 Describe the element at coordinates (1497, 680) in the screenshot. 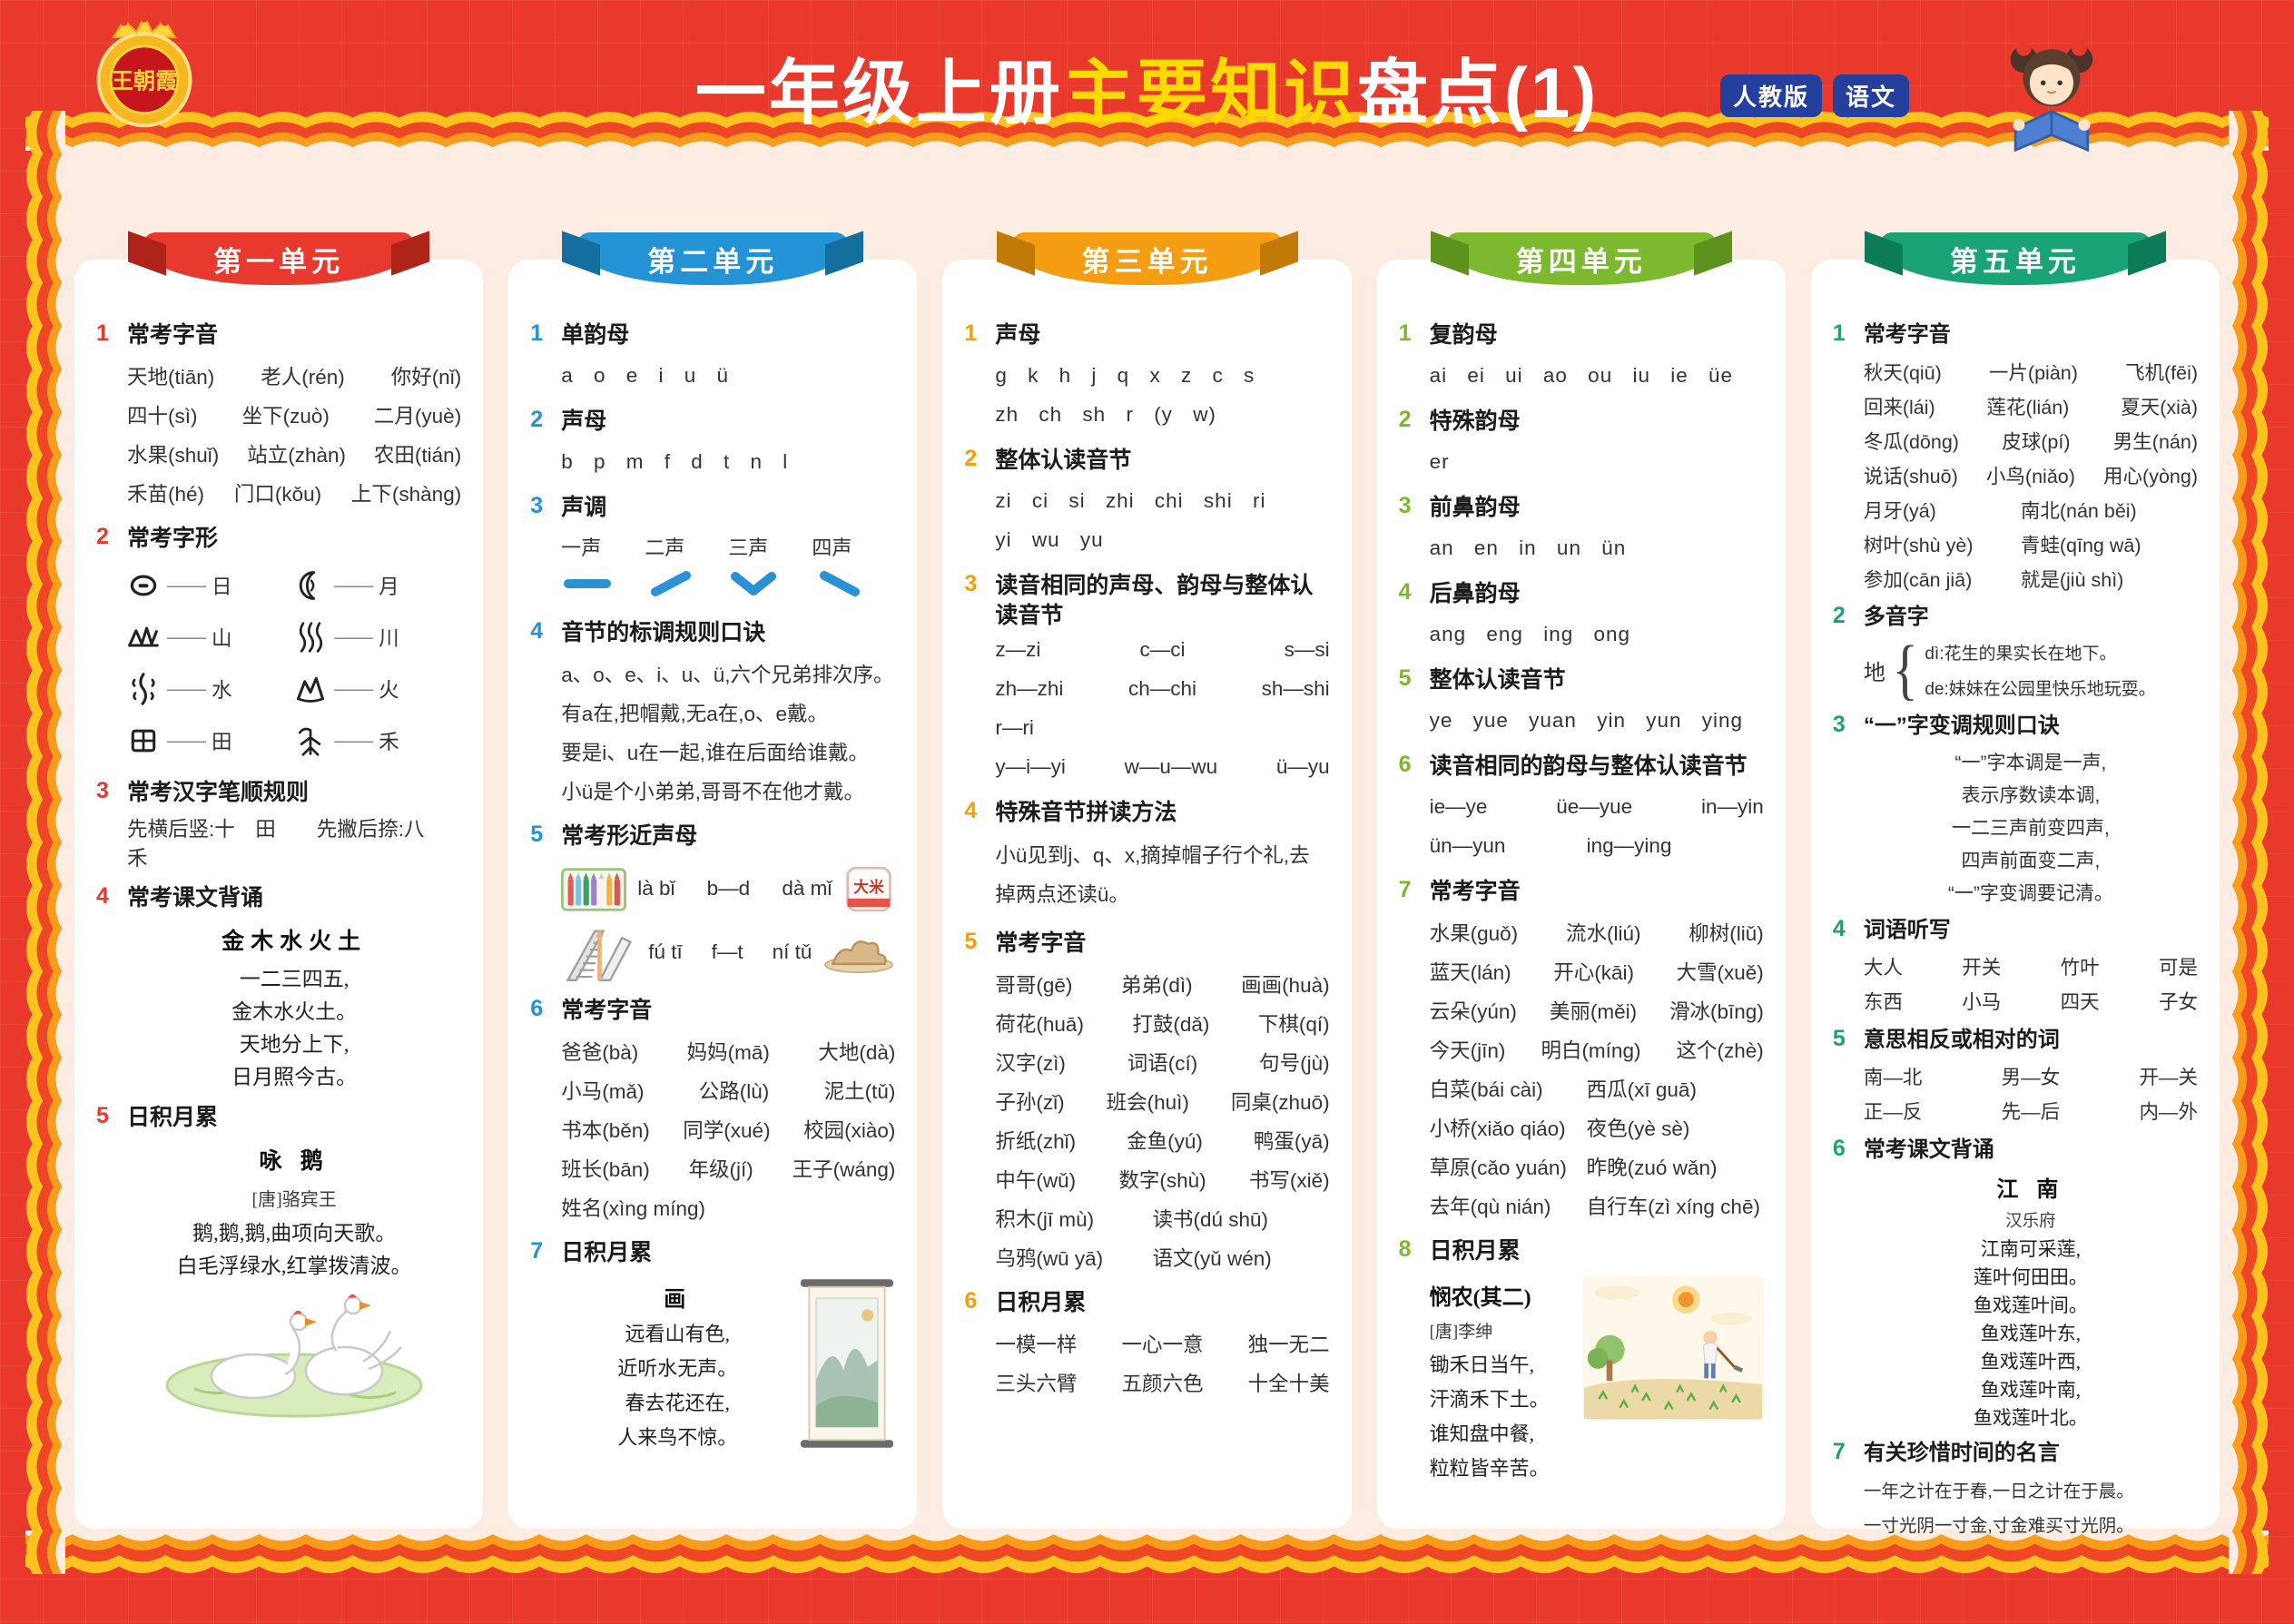

I see `section-title: 整体认读音节` at that location.